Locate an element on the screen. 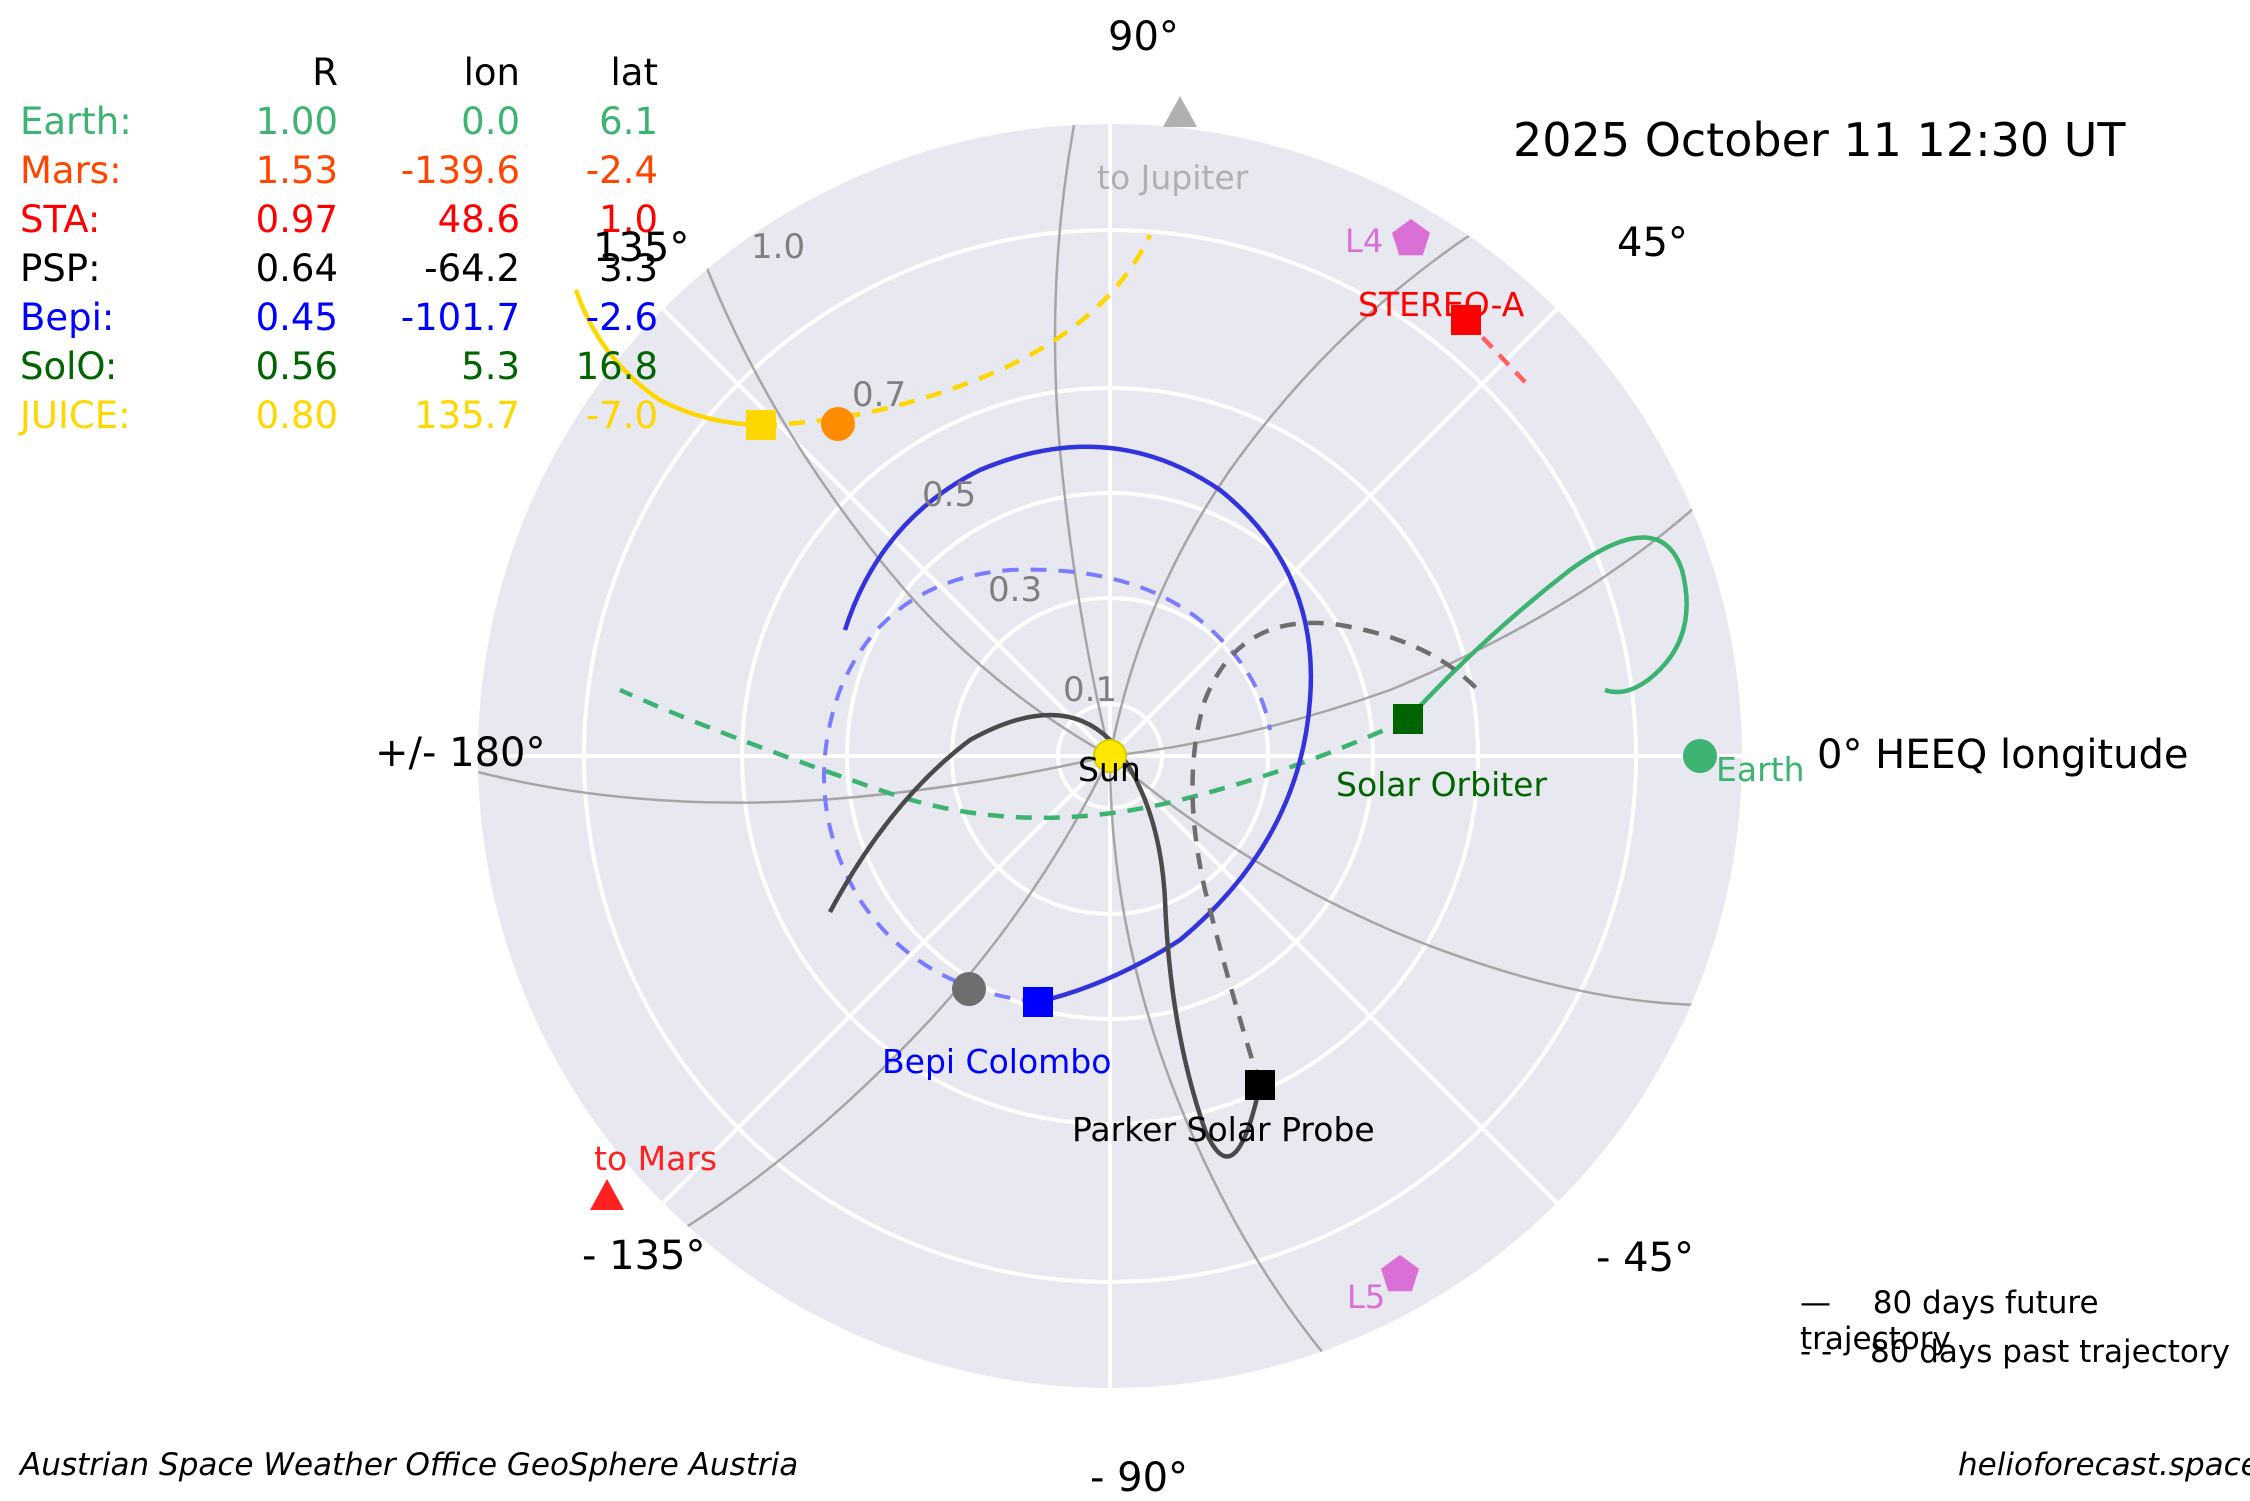 The width and height of the screenshot is (2250, 1501). label-to-jupiter: to Jupiter is located at coordinates (1173, 177).